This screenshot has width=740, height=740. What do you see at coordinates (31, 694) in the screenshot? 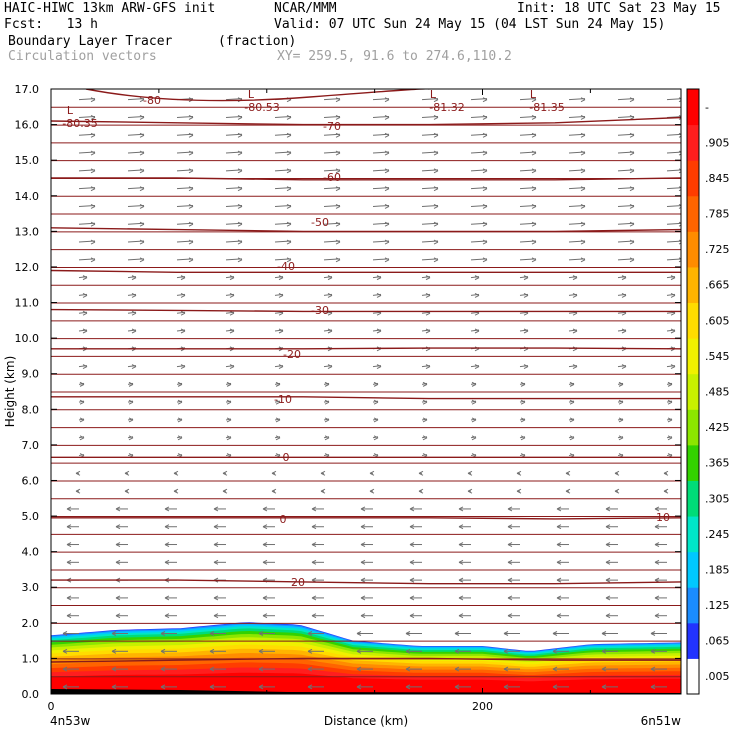
I see `y-tick-label: 0.0` at bounding box center [31, 694].